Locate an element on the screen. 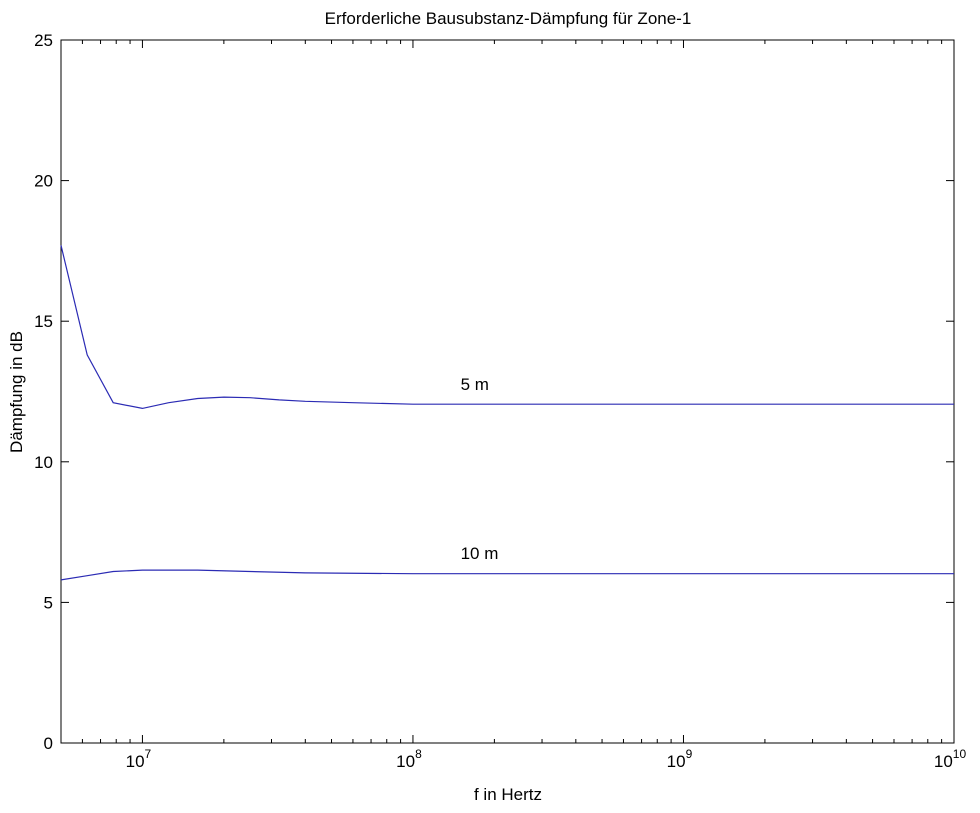 This screenshot has width=980, height=813. x-tick-label: 10¹⁰ is located at coordinates (950, 759).